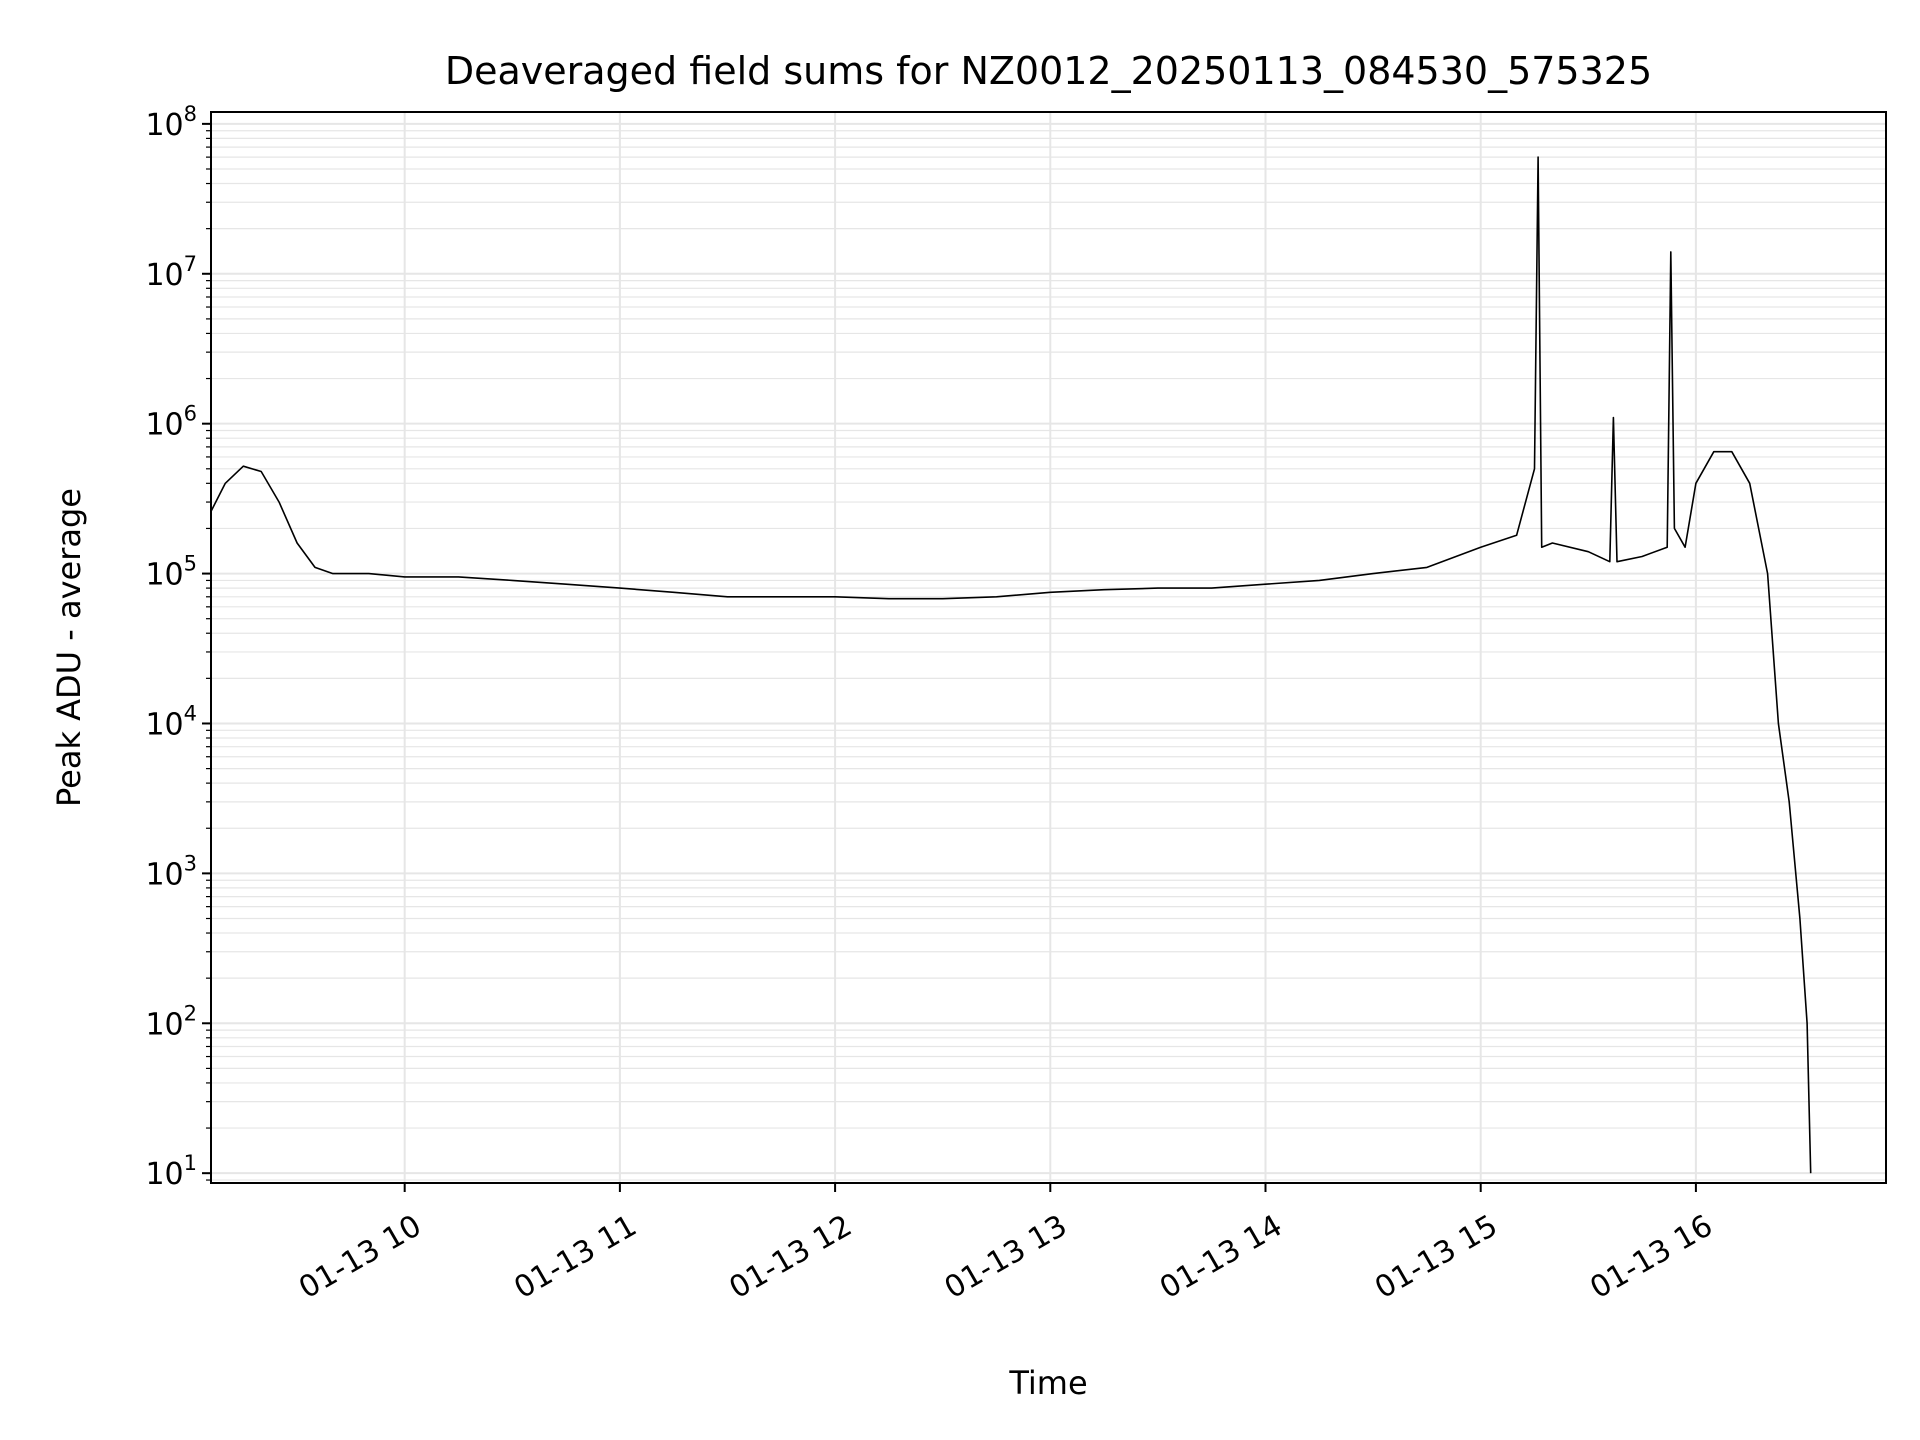  I want to click on y-axis-title: Peak ADU - average, so click(69, 647).